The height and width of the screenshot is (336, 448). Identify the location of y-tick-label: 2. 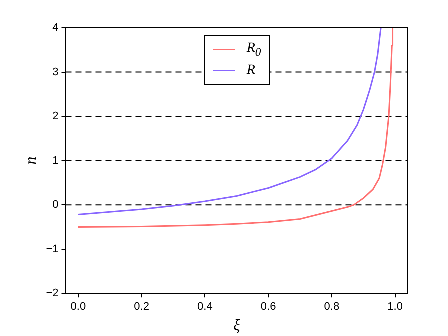
(55, 116).